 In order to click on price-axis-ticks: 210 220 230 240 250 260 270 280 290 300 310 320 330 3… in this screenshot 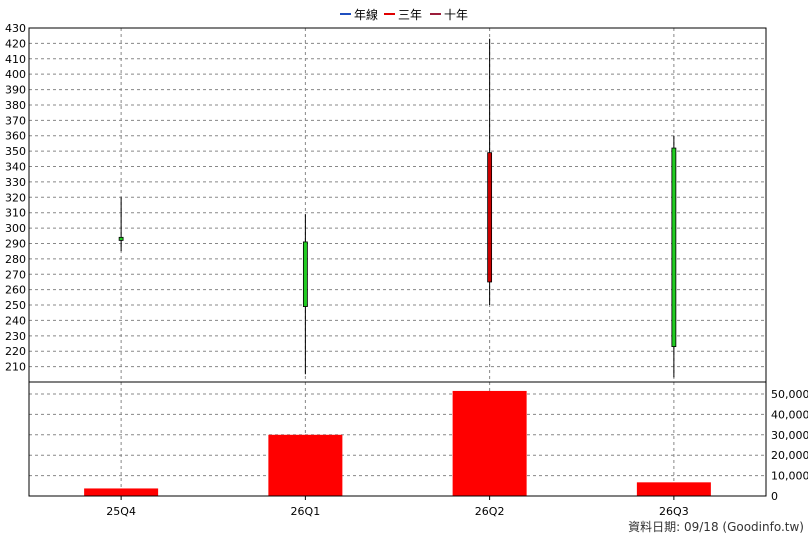, I will do `click(15, 198)`.